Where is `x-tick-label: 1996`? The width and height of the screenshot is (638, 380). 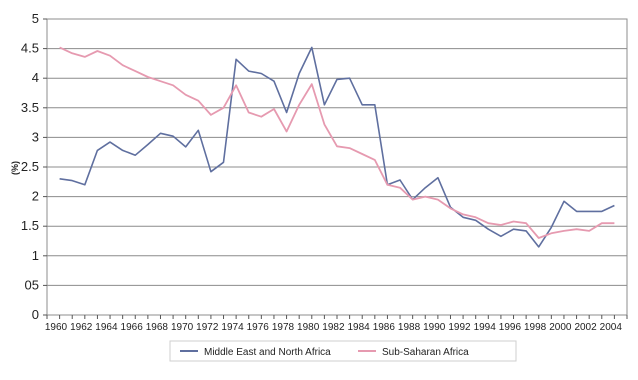 x-tick-label: 1996 is located at coordinates (510, 327).